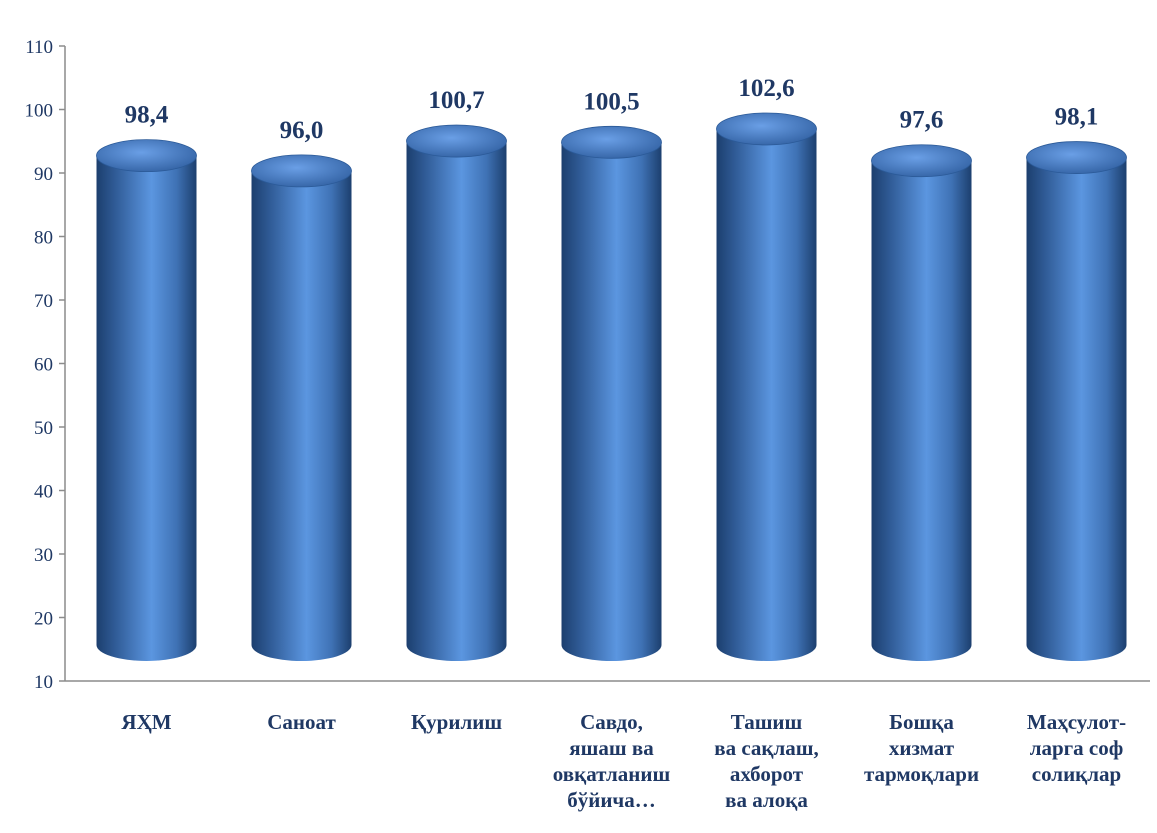  What do you see at coordinates (1077, 117) in the screenshot?
I see `data-label: 98,1` at bounding box center [1077, 117].